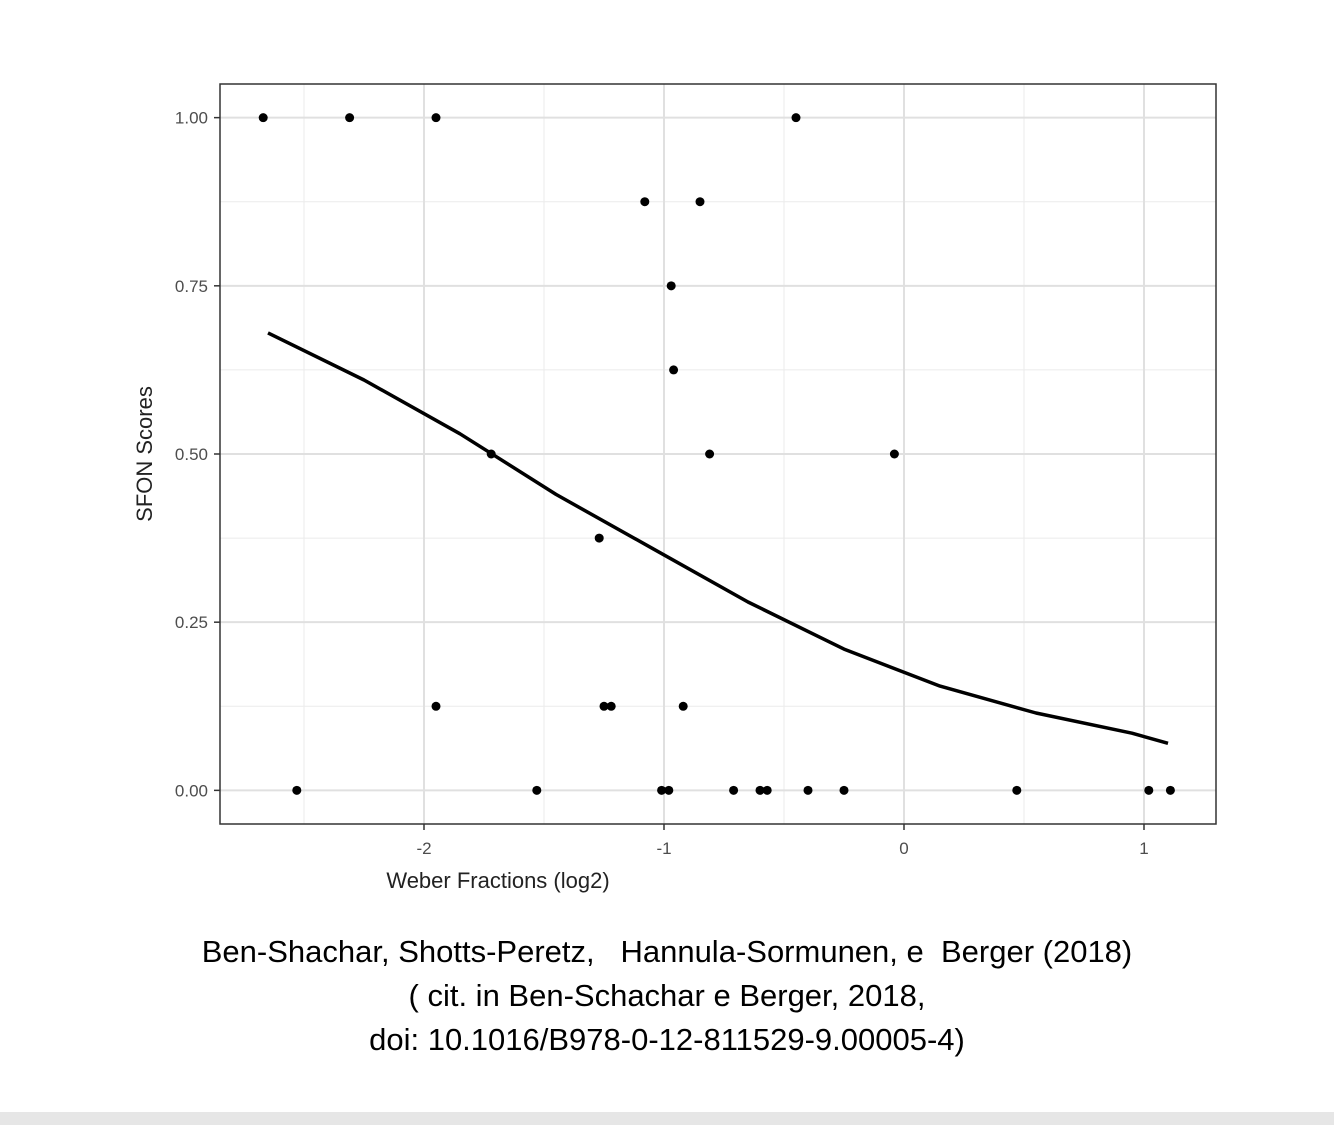 Image resolution: width=1334 pixels, height=1125 pixels. What do you see at coordinates (667, 1039) in the screenshot?
I see `caption-line-doi: doi: 10.1016/B978-0-12-811529-9.00005-4)` at bounding box center [667, 1039].